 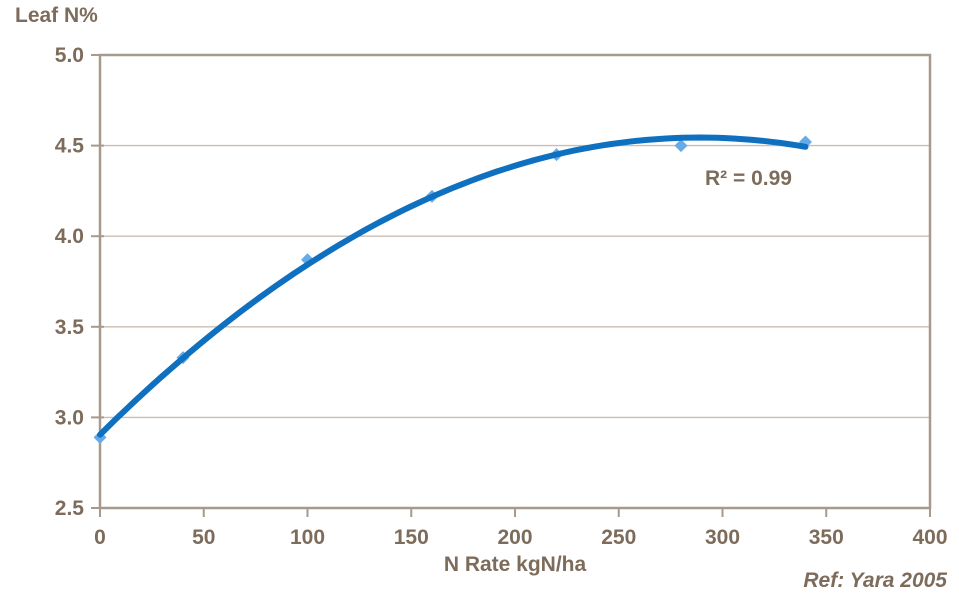 What do you see at coordinates (748, 178) in the screenshot?
I see `r-squared-annotation: R² = 0.99` at bounding box center [748, 178].